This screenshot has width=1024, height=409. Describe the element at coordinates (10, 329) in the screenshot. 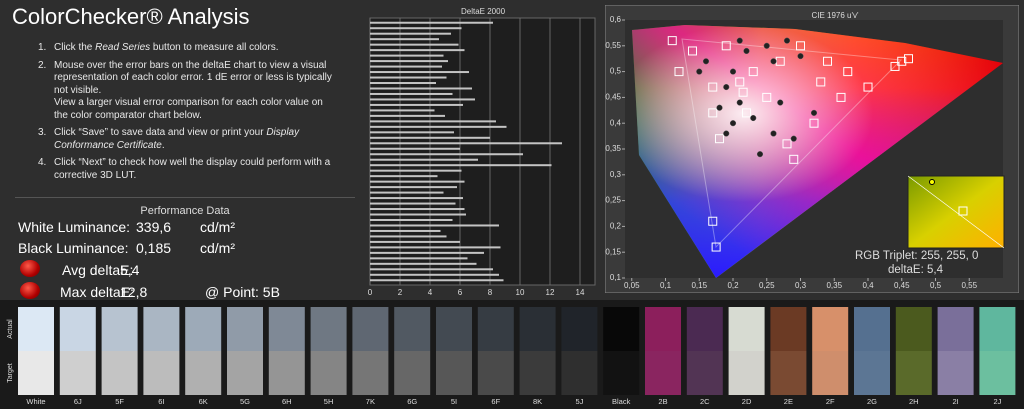

I see `actual-label: Actual` at that location.